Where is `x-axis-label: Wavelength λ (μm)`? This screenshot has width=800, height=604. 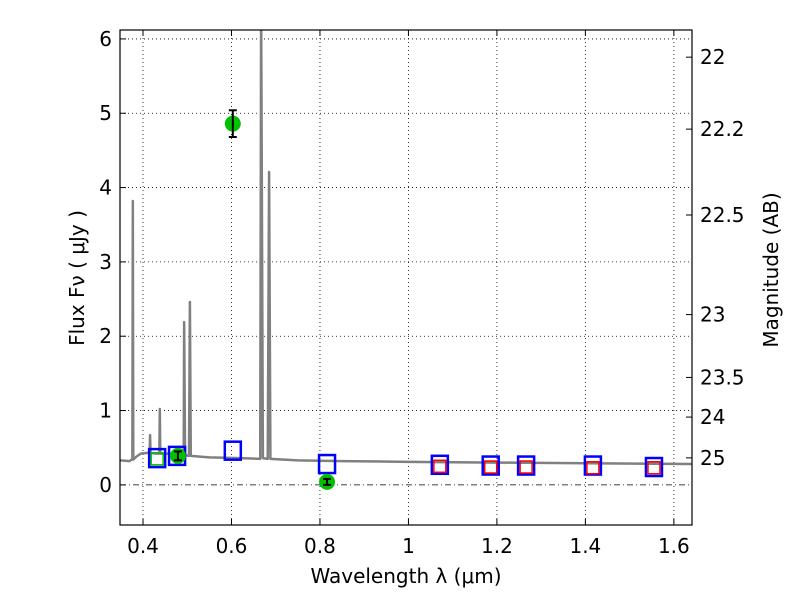 x-axis-label: Wavelength λ (μm) is located at coordinates (405, 576).